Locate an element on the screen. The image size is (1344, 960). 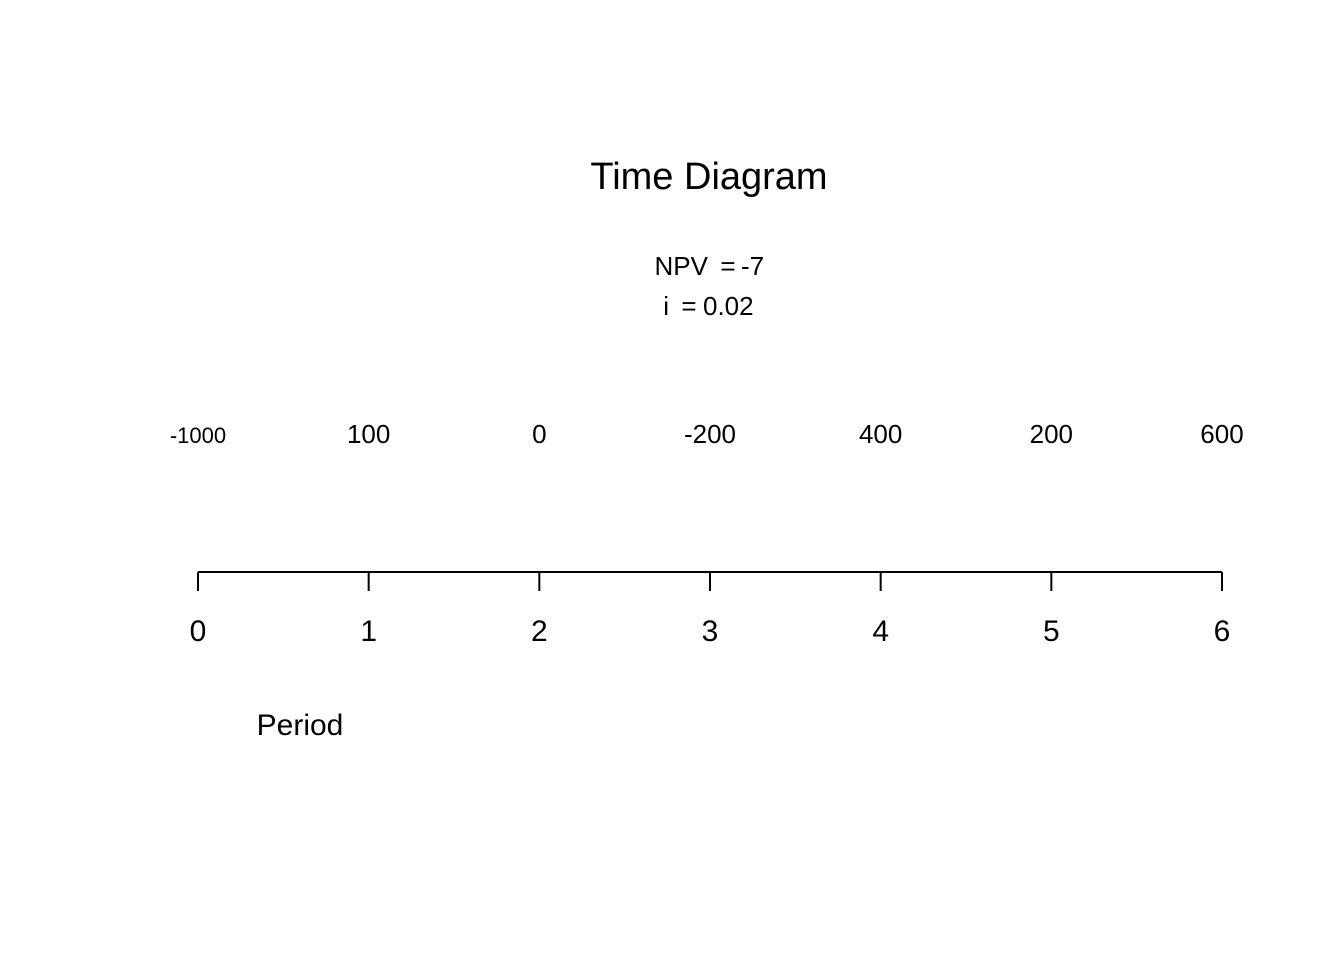
period-label-3: 3 is located at coordinates (710, 631).